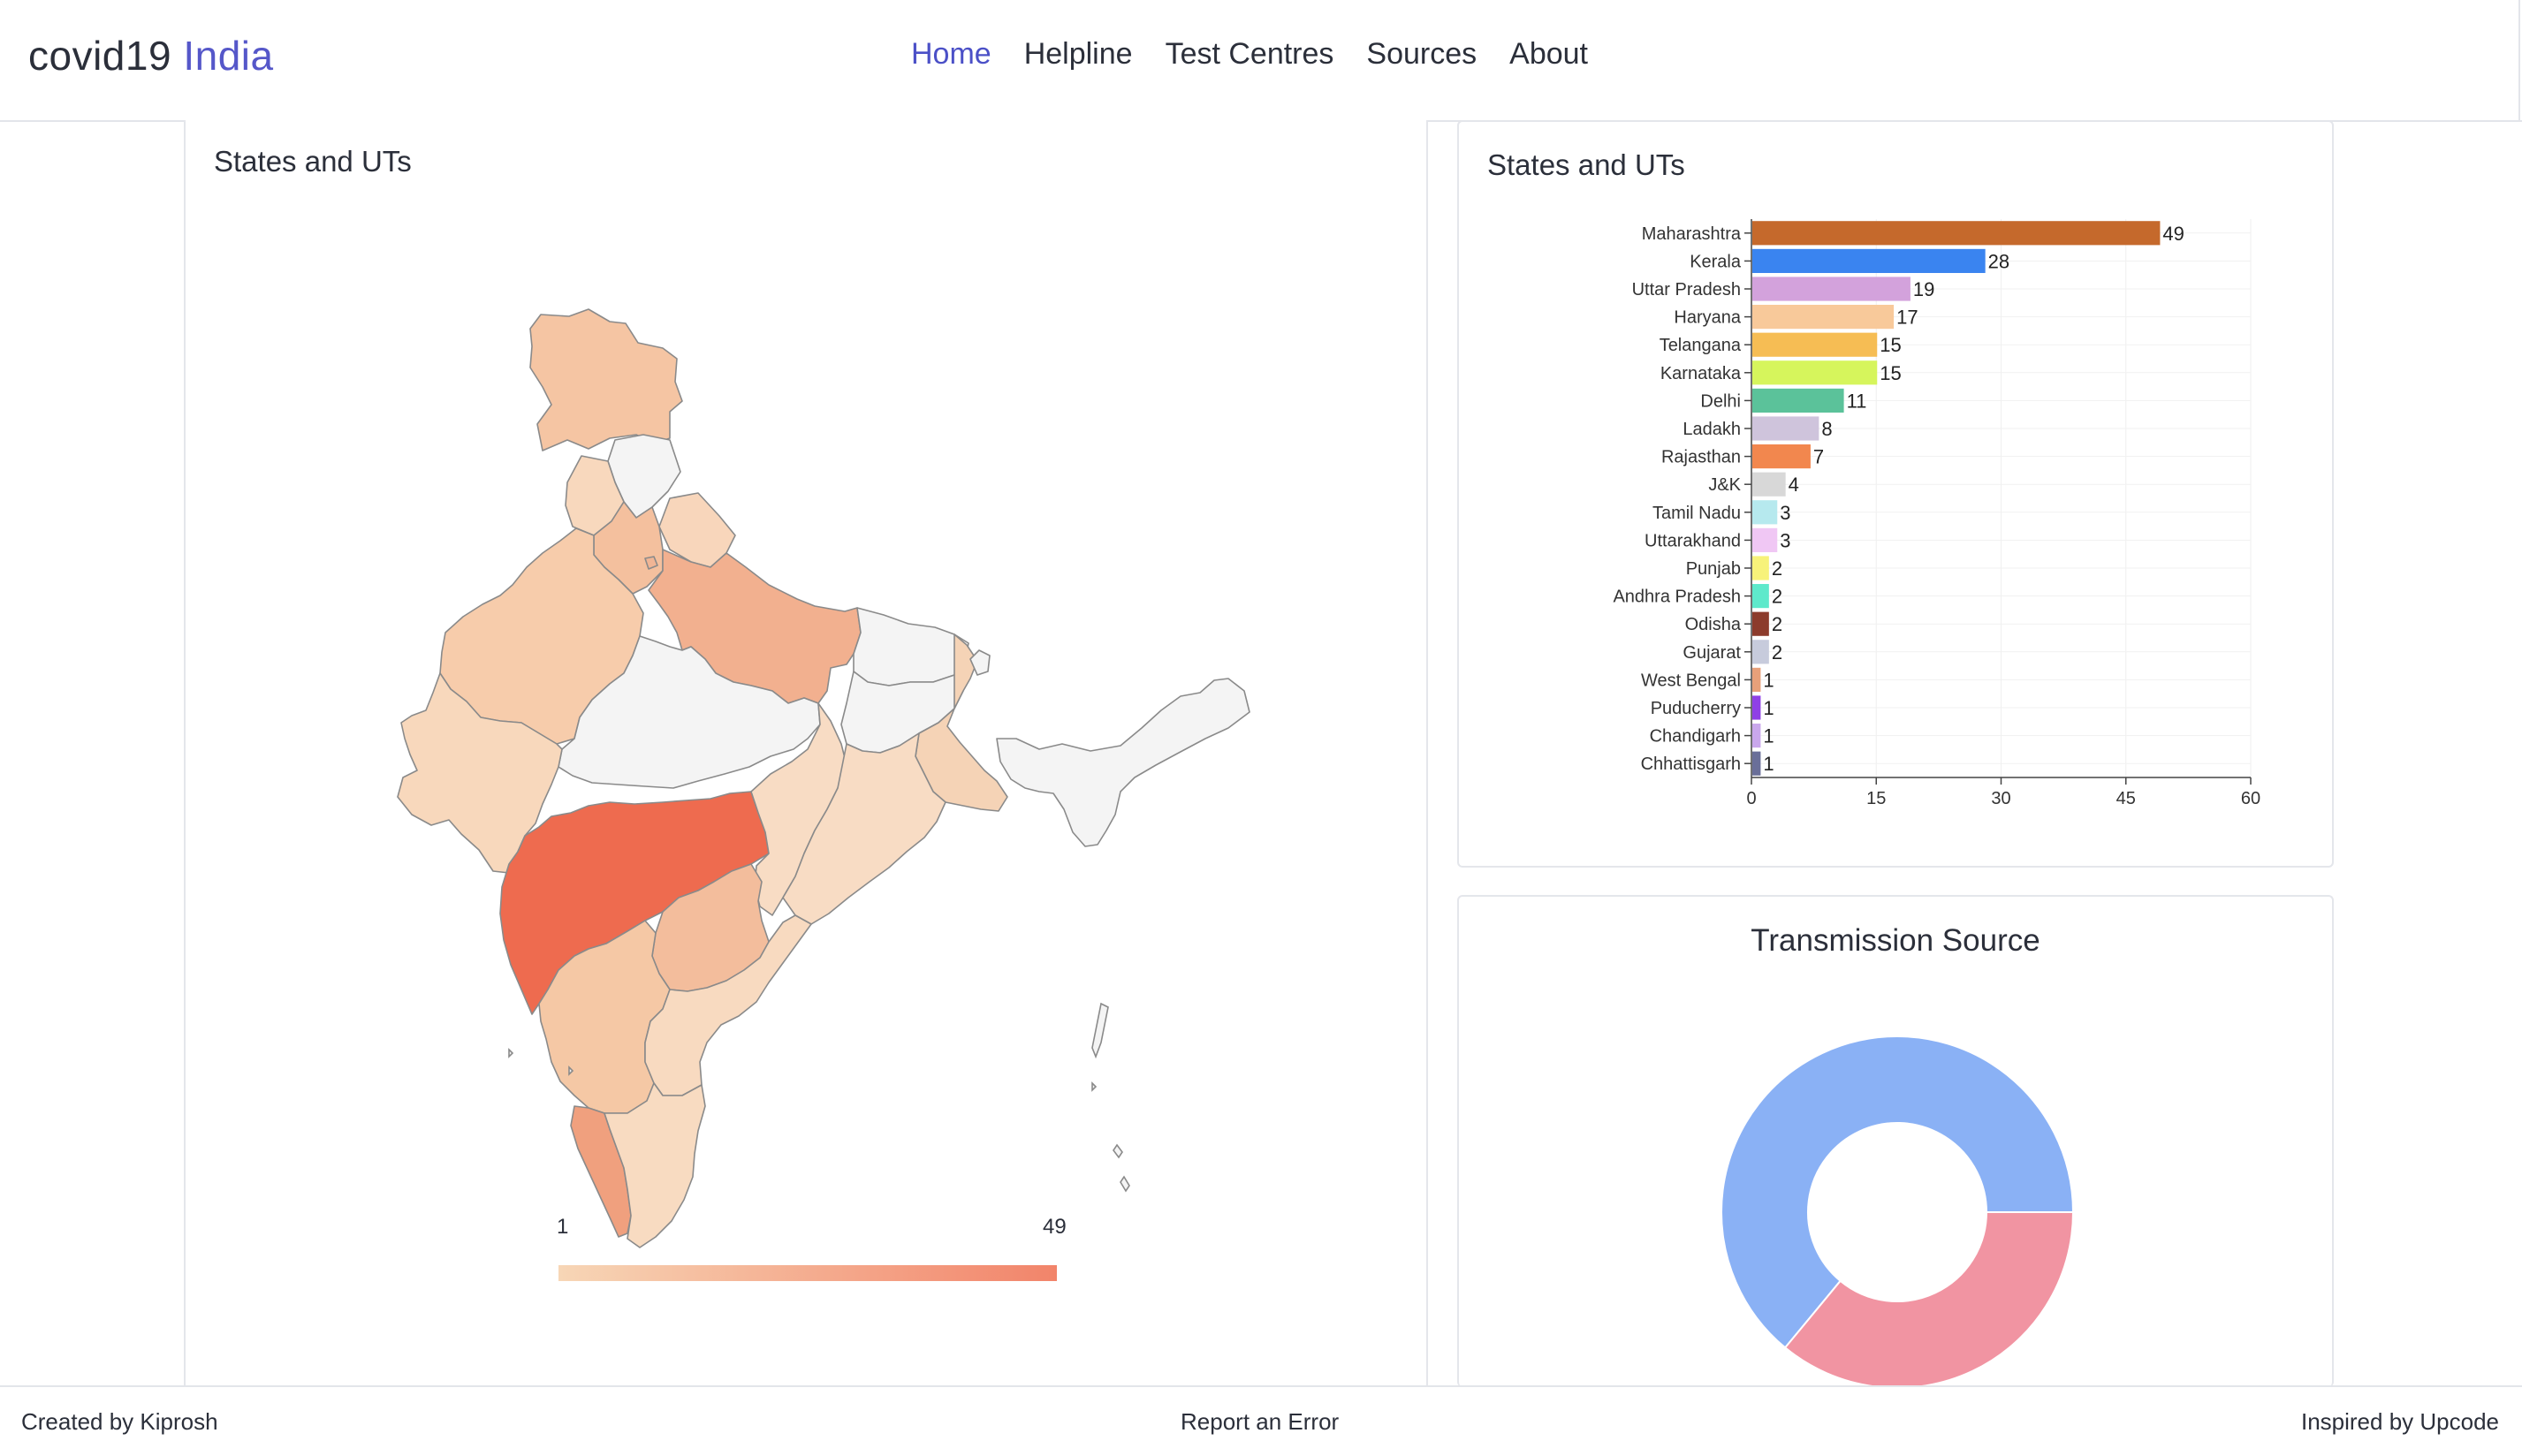 Image resolution: width=2522 pixels, height=1456 pixels. I want to click on category-label: Karnataka, so click(1701, 374).